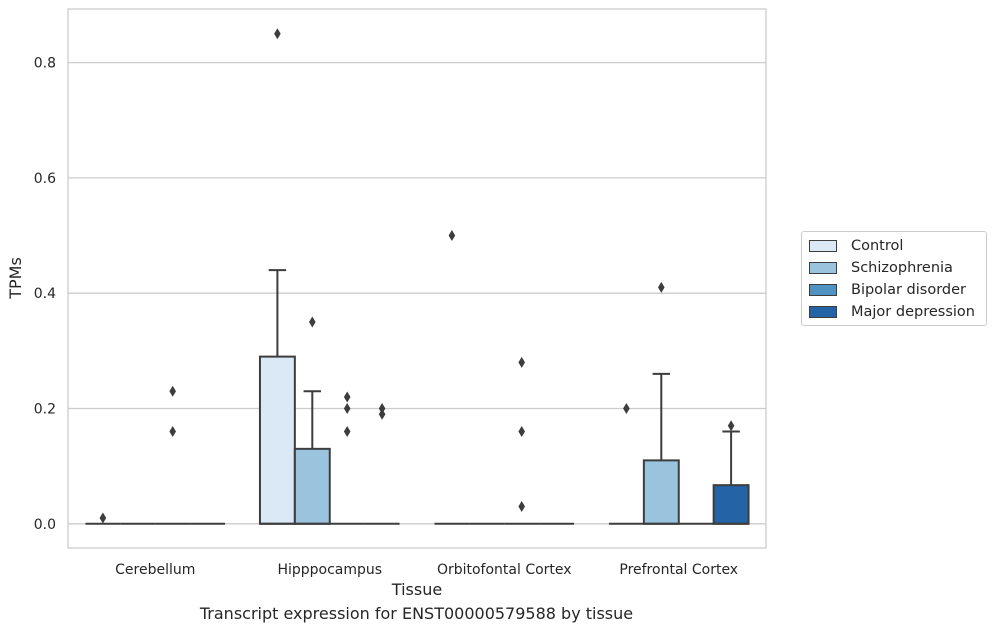  Describe the element at coordinates (902, 268) in the screenshot. I see `legend-label-schizophrenia: Schizophrenia` at that location.